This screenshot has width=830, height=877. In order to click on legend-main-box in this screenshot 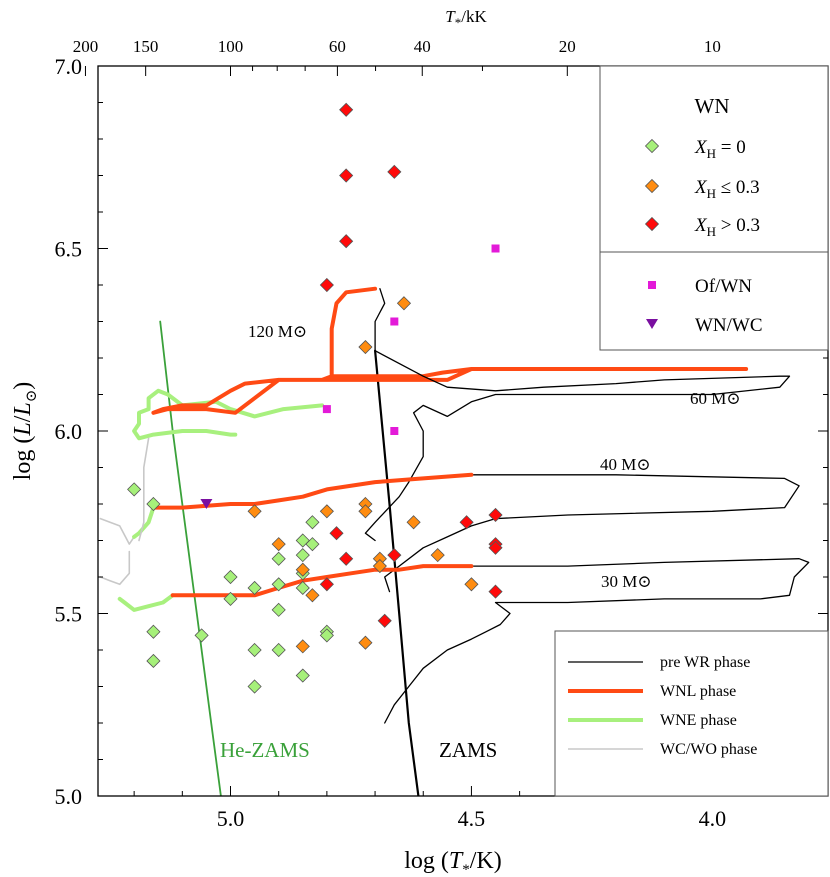, I will do `click(714, 208)`.